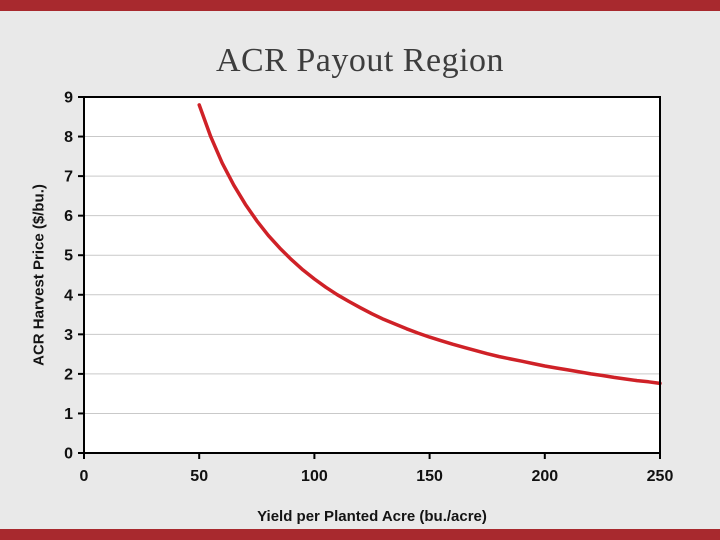  I want to click on y-tick-label: 9, so click(68, 98).